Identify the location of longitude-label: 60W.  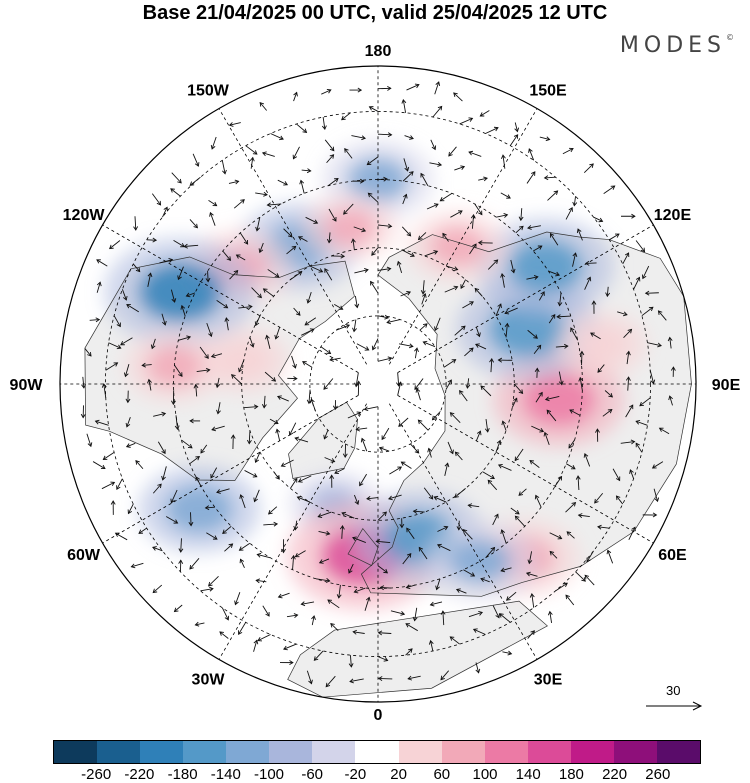
(84, 555).